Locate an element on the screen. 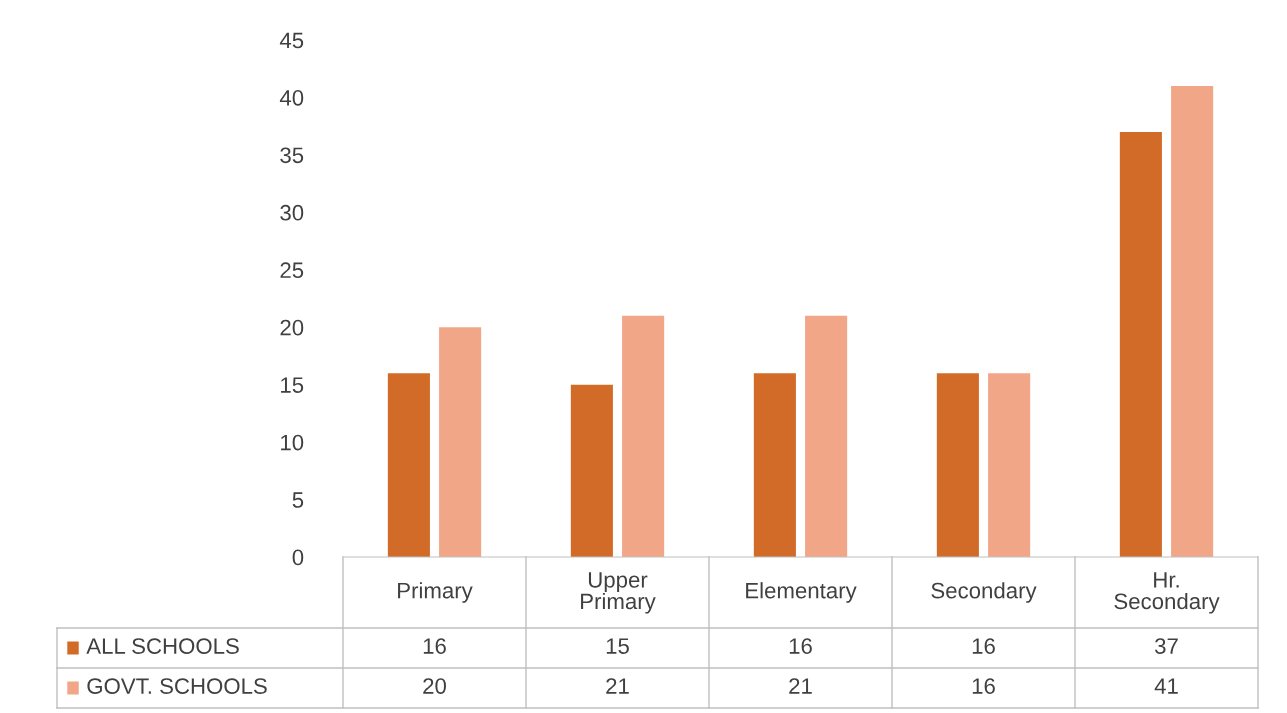  legend-label: GOVT. SCHOOLS is located at coordinates (177, 686).